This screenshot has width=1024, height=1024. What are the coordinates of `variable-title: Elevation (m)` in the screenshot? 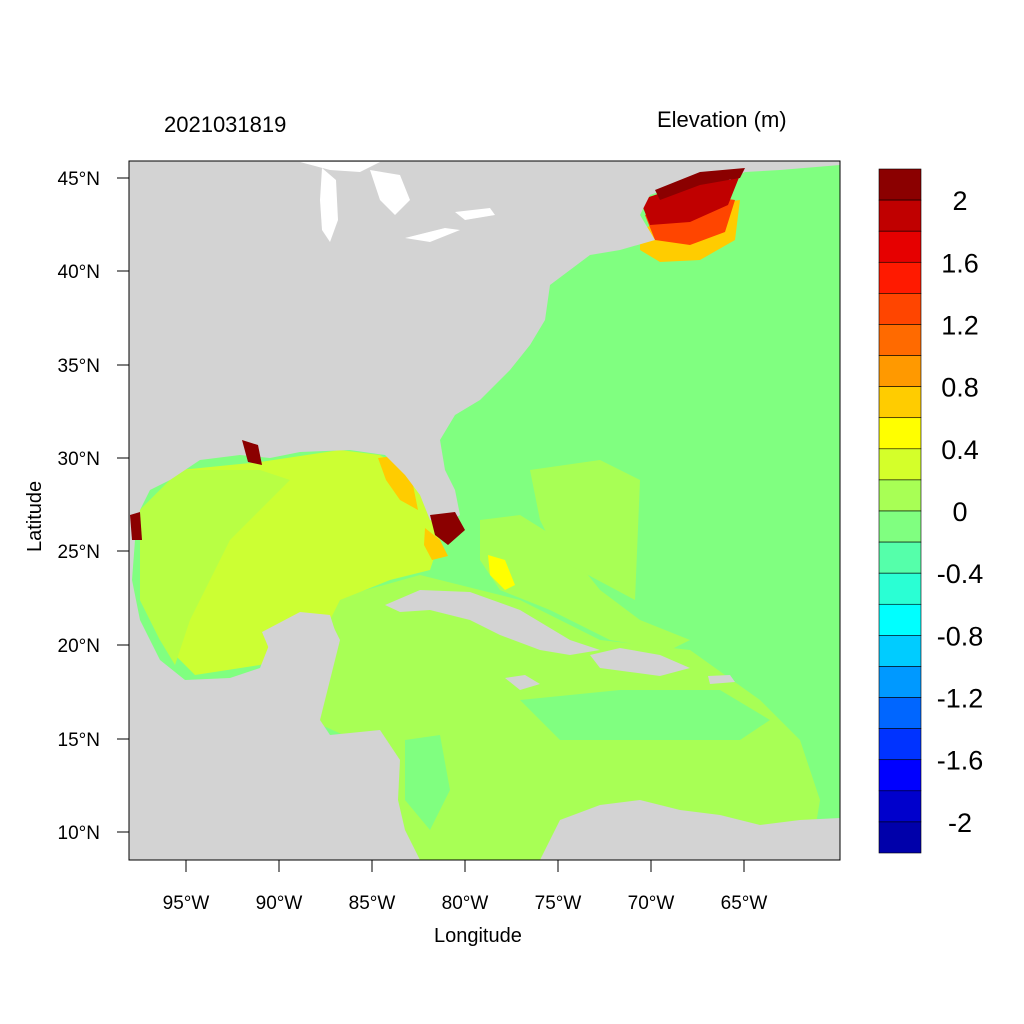 It's located at (722, 119).